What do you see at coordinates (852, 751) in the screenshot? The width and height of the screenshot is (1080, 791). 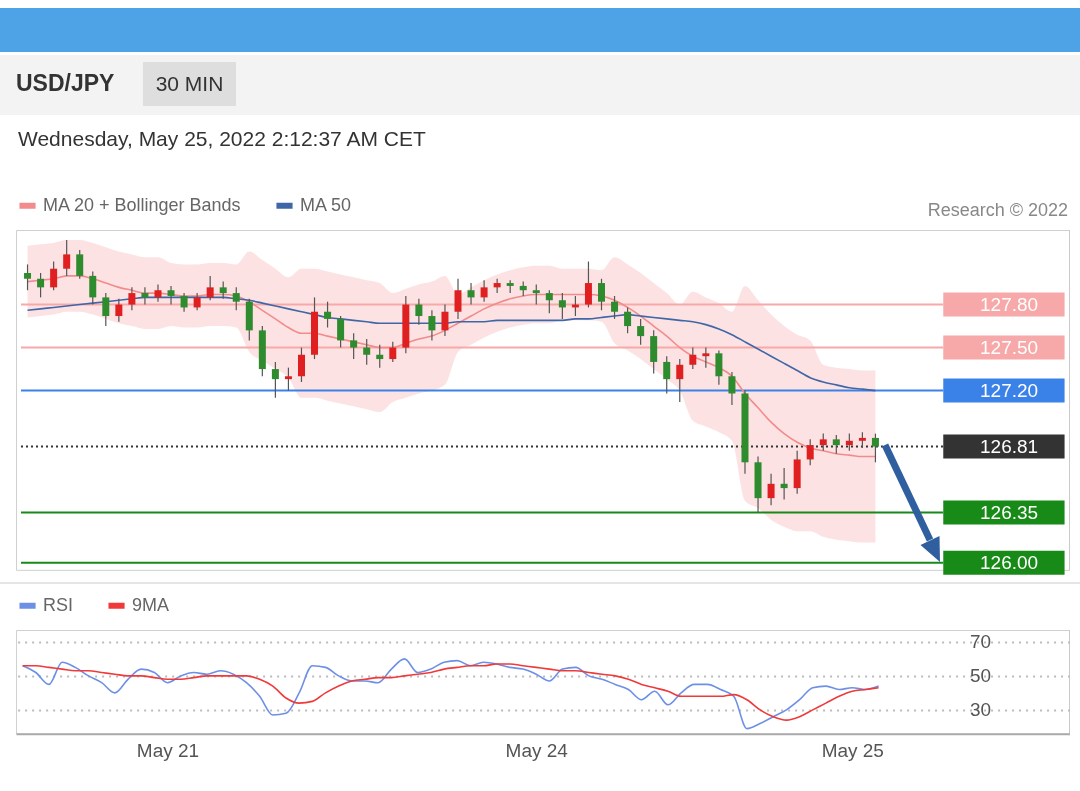 I see `x-tick-label: May 25` at bounding box center [852, 751].